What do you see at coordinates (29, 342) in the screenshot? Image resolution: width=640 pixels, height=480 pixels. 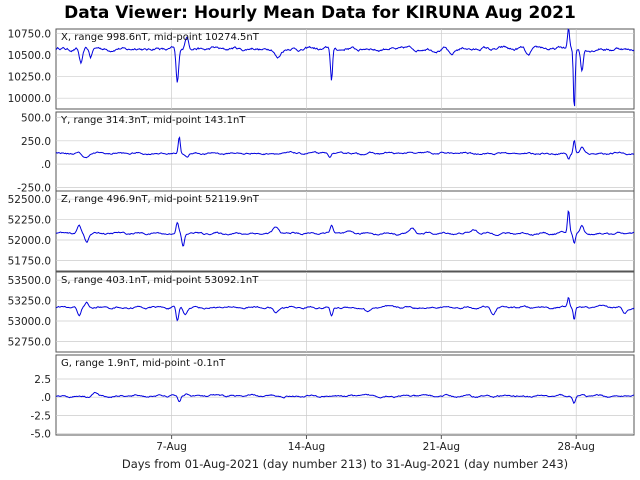 I see `y-tick-label: 52750.0` at bounding box center [29, 342].